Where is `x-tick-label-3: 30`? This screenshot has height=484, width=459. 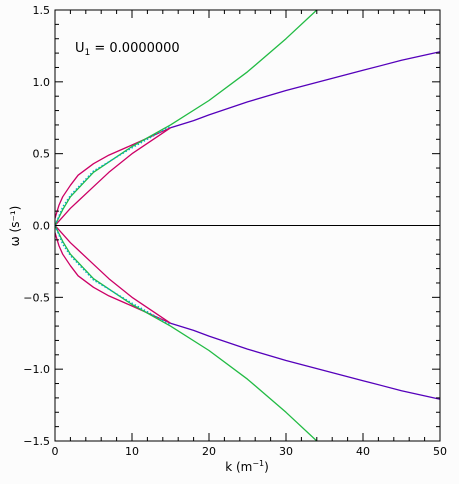
x-tick-label-3: 30 is located at coordinates (286, 451).